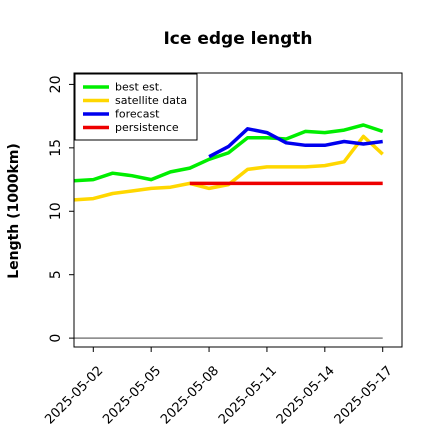 Image resolution: width=440 pixels, height=440 pixels. Describe the element at coordinates (237, 39) in the screenshot. I see `chart-title: Ice edge length` at that location.